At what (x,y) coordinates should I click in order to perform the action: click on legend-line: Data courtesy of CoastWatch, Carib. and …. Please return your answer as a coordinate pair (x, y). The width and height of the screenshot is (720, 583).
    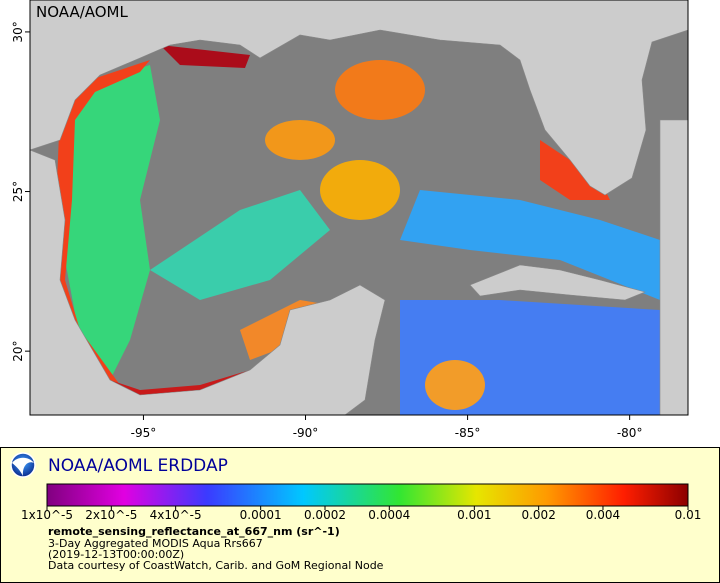
    Looking at the image, I should click on (216, 565).